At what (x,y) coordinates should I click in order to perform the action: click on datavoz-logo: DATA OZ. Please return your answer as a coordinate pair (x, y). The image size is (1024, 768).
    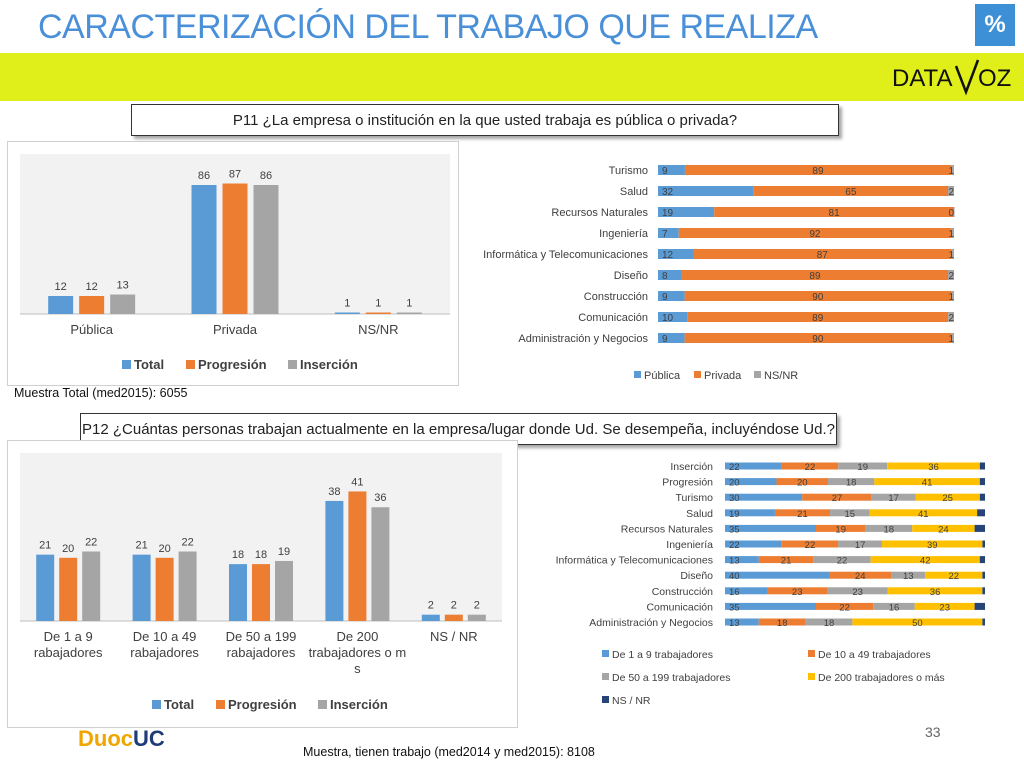
    Looking at the image, I should click on (946, 77).